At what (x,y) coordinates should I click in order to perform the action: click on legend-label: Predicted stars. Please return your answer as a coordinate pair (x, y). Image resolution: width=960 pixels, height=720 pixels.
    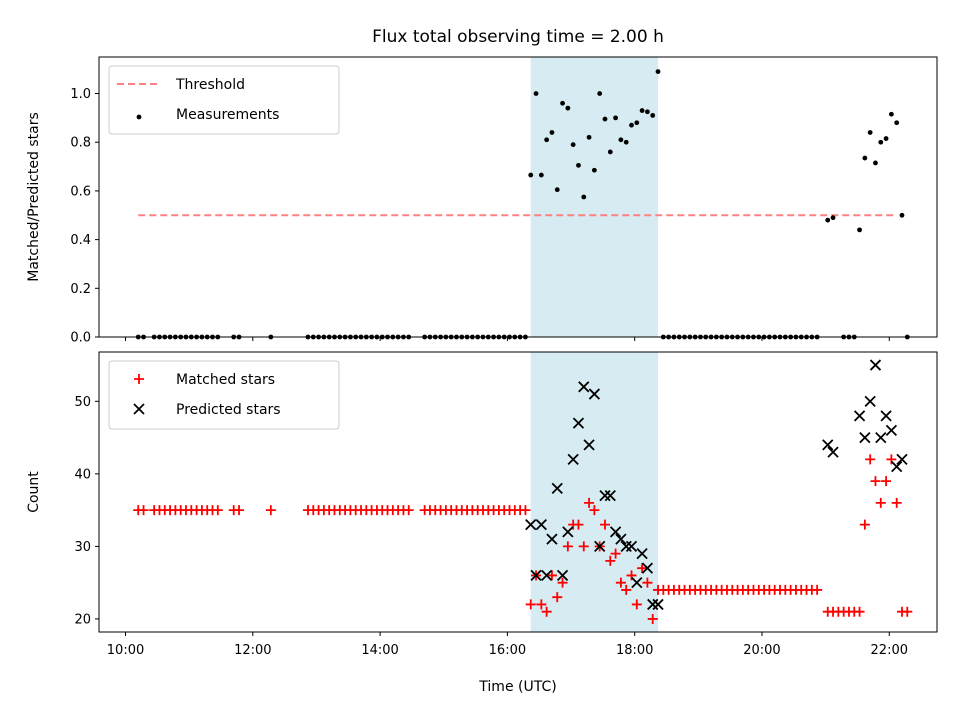
    Looking at the image, I should click on (228, 410).